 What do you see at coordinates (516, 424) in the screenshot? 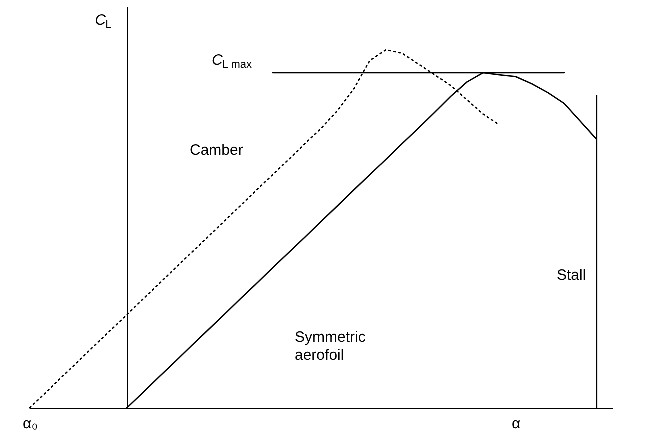
I see `x-tick-label: α` at bounding box center [516, 424].